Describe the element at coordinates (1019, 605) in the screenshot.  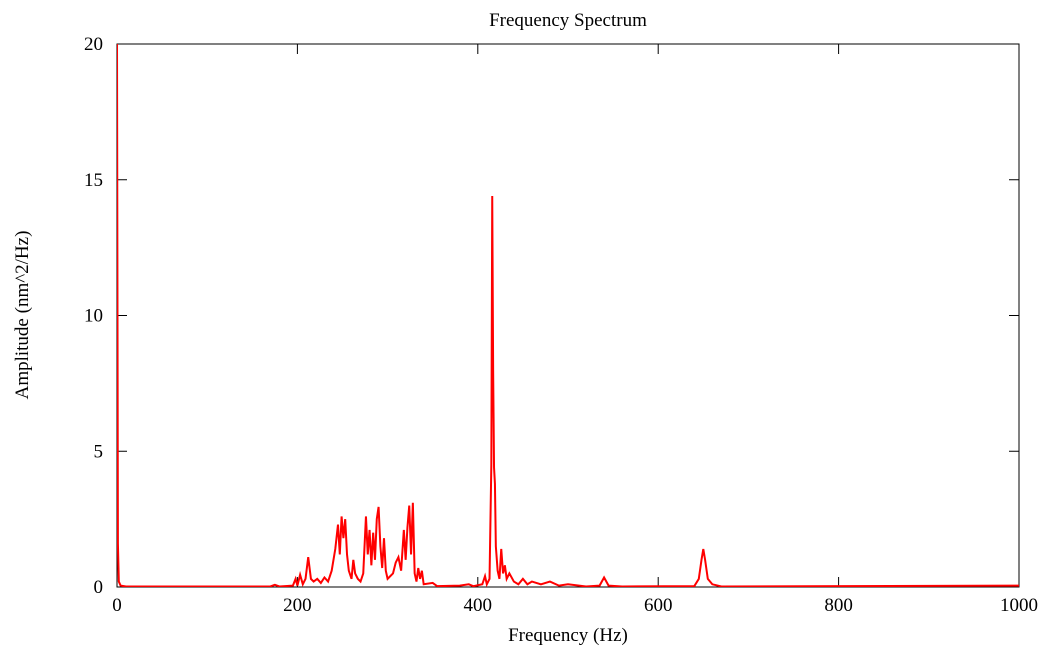
I see `x-tick-label: 1000` at that location.